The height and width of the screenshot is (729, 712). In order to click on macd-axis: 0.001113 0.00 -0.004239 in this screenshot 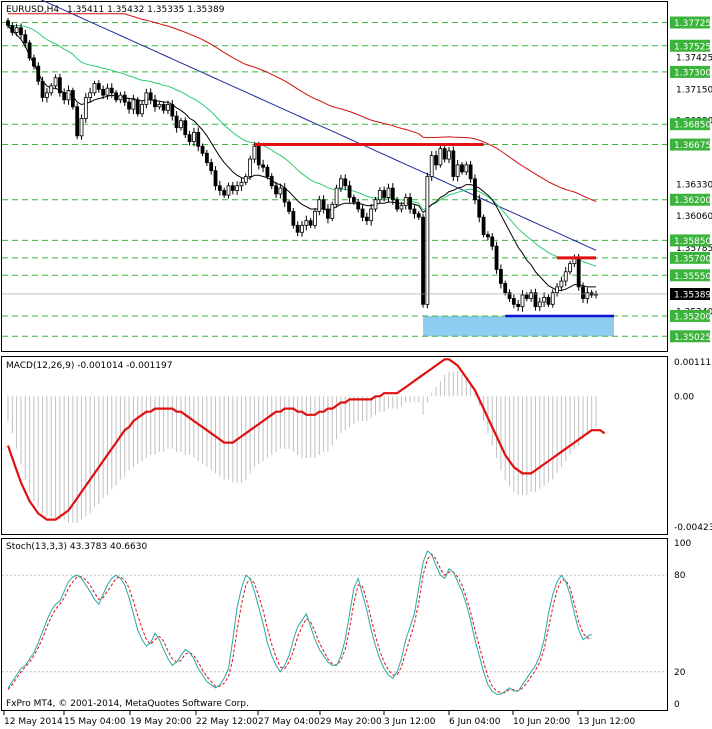, I will do `click(693, 445)`.